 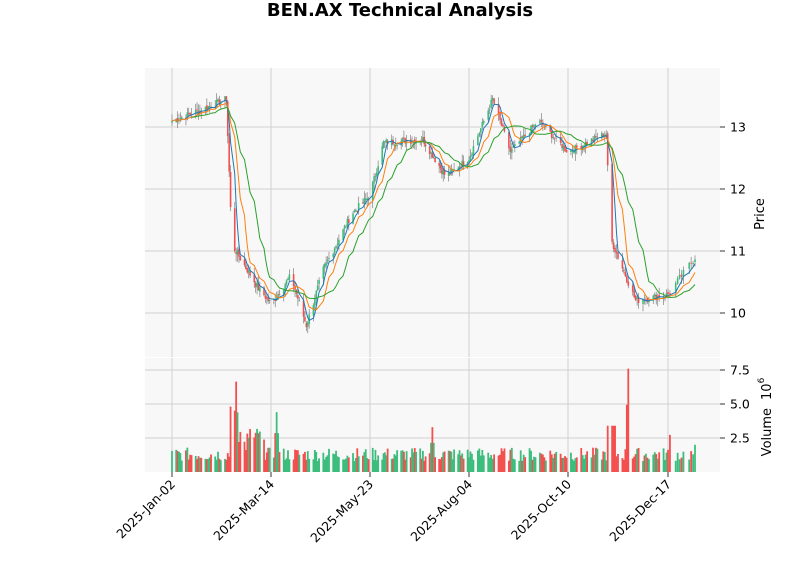 What do you see at coordinates (433, 420) in the screenshot?
I see `volume-bars` at bounding box center [433, 420].